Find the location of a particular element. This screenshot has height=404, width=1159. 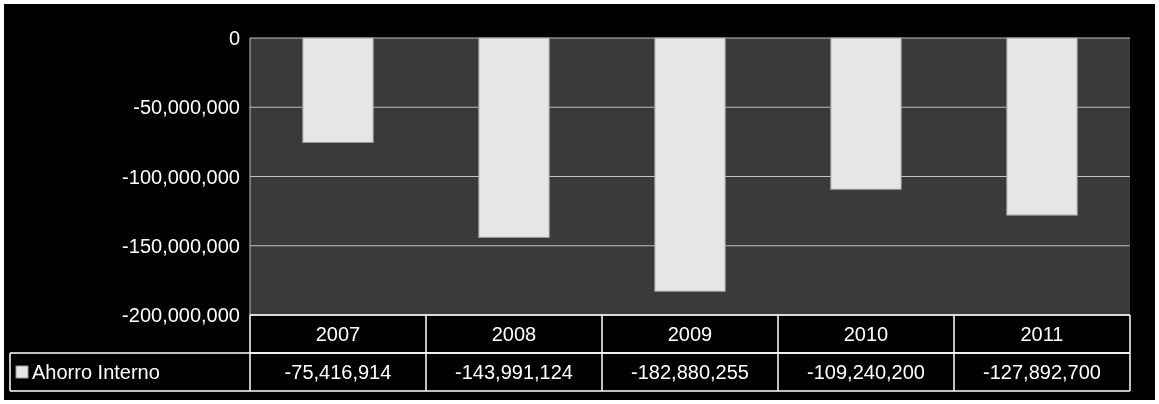

y-tick-label: -150,000,000 is located at coordinates (181, 245).